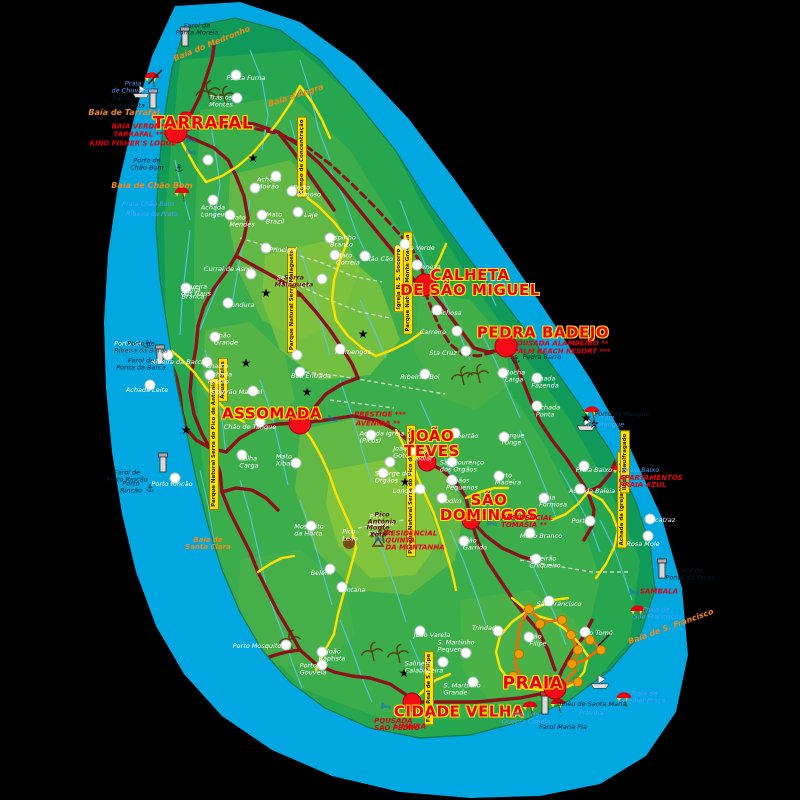  What do you see at coordinates (176, 132) in the screenshot?
I see `city-dot-tarrafal` at bounding box center [176, 132].